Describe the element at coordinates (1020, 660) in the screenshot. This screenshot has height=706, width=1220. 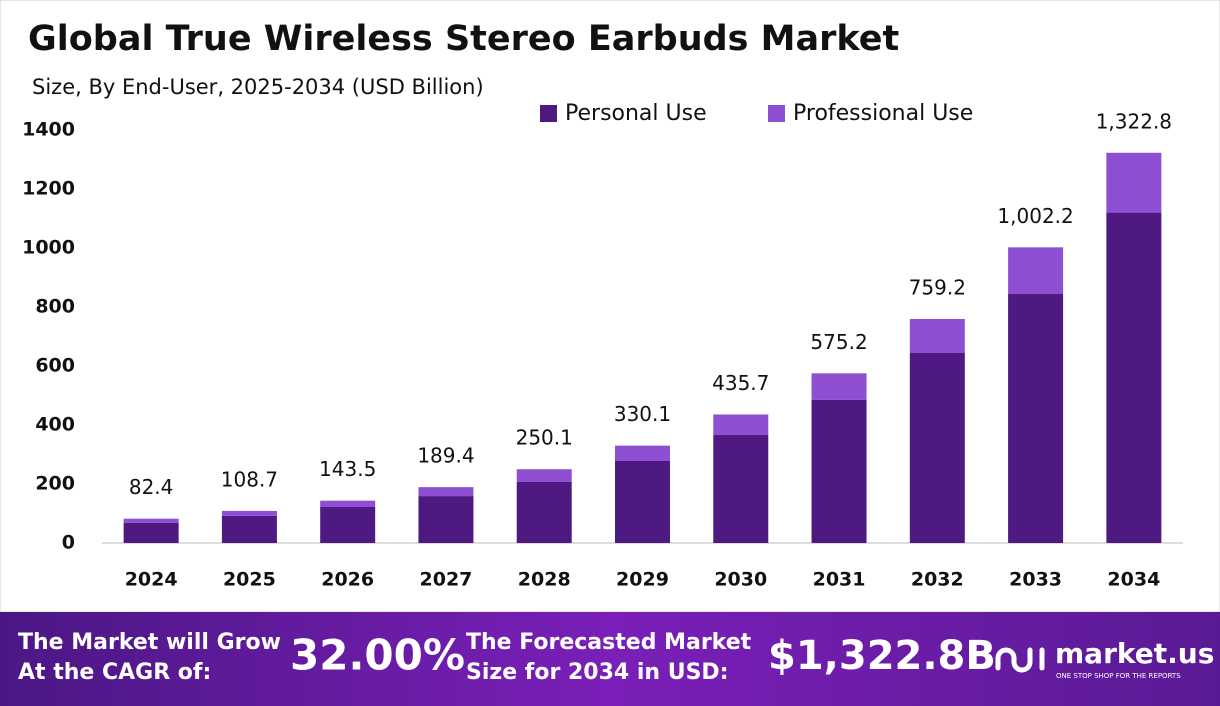
I see `brand-logo` at that location.